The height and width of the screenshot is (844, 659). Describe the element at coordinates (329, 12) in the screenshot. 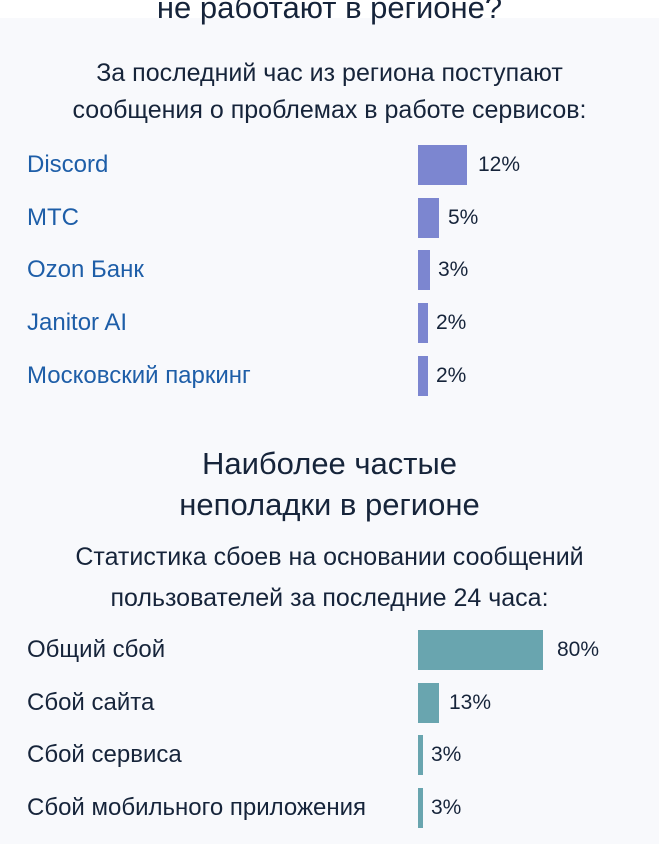

I see `services-section-title: не работают в регионе?` at that location.